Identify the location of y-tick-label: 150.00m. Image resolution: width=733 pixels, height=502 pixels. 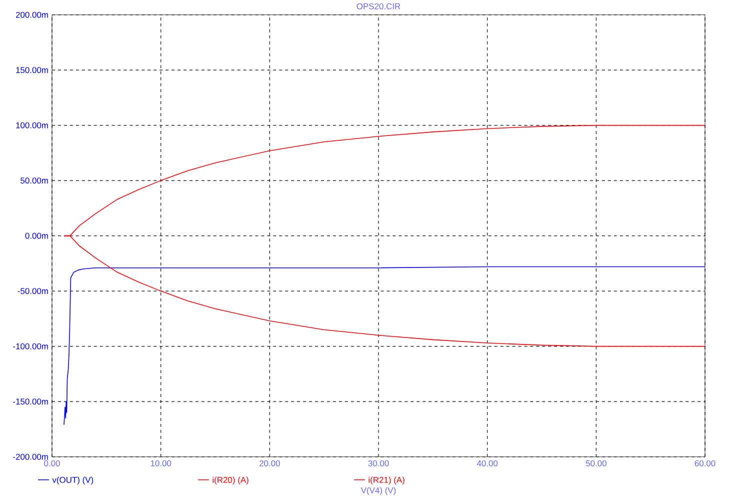
(32, 70).